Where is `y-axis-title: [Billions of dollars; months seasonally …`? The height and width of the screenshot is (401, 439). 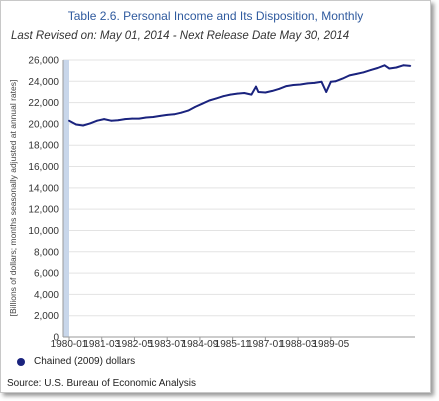 y-axis-title: [Billions of dollars; months seasonally … is located at coordinates (13, 198).